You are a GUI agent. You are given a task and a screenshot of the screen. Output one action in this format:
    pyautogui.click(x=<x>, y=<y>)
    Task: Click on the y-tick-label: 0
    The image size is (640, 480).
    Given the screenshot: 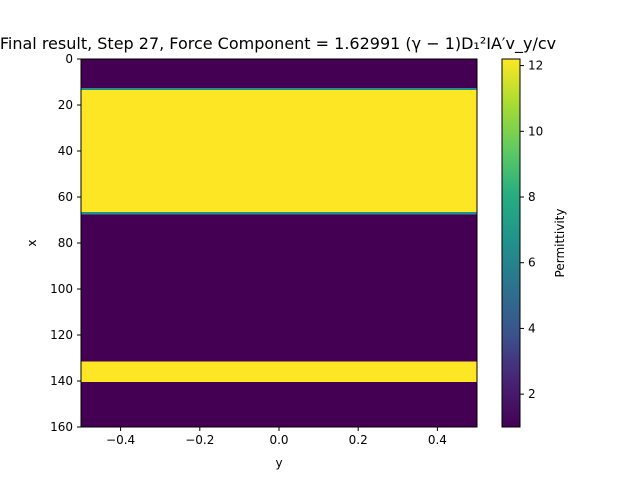 What is the action you would take?
    pyautogui.click(x=69, y=59)
    